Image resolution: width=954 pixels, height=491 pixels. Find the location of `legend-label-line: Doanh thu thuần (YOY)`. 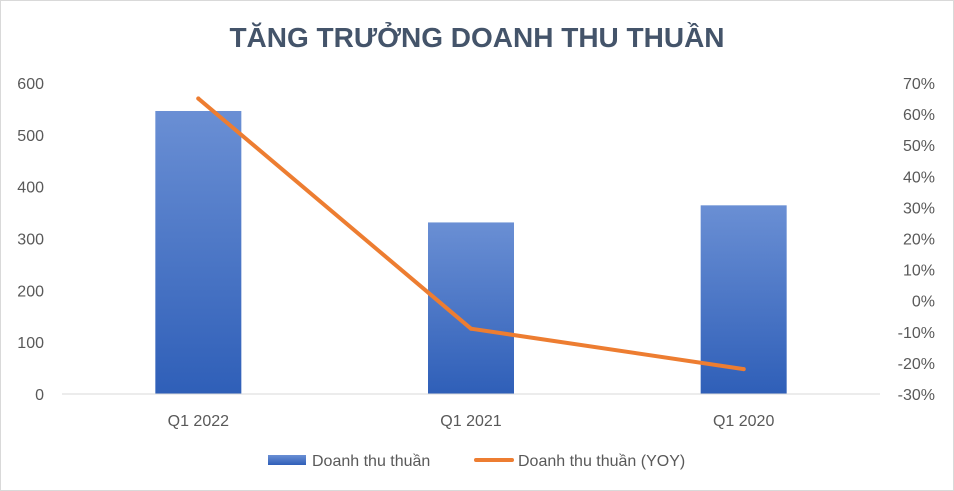

legend-label-line: Doanh thu thuần (YOY) is located at coordinates (601, 461).